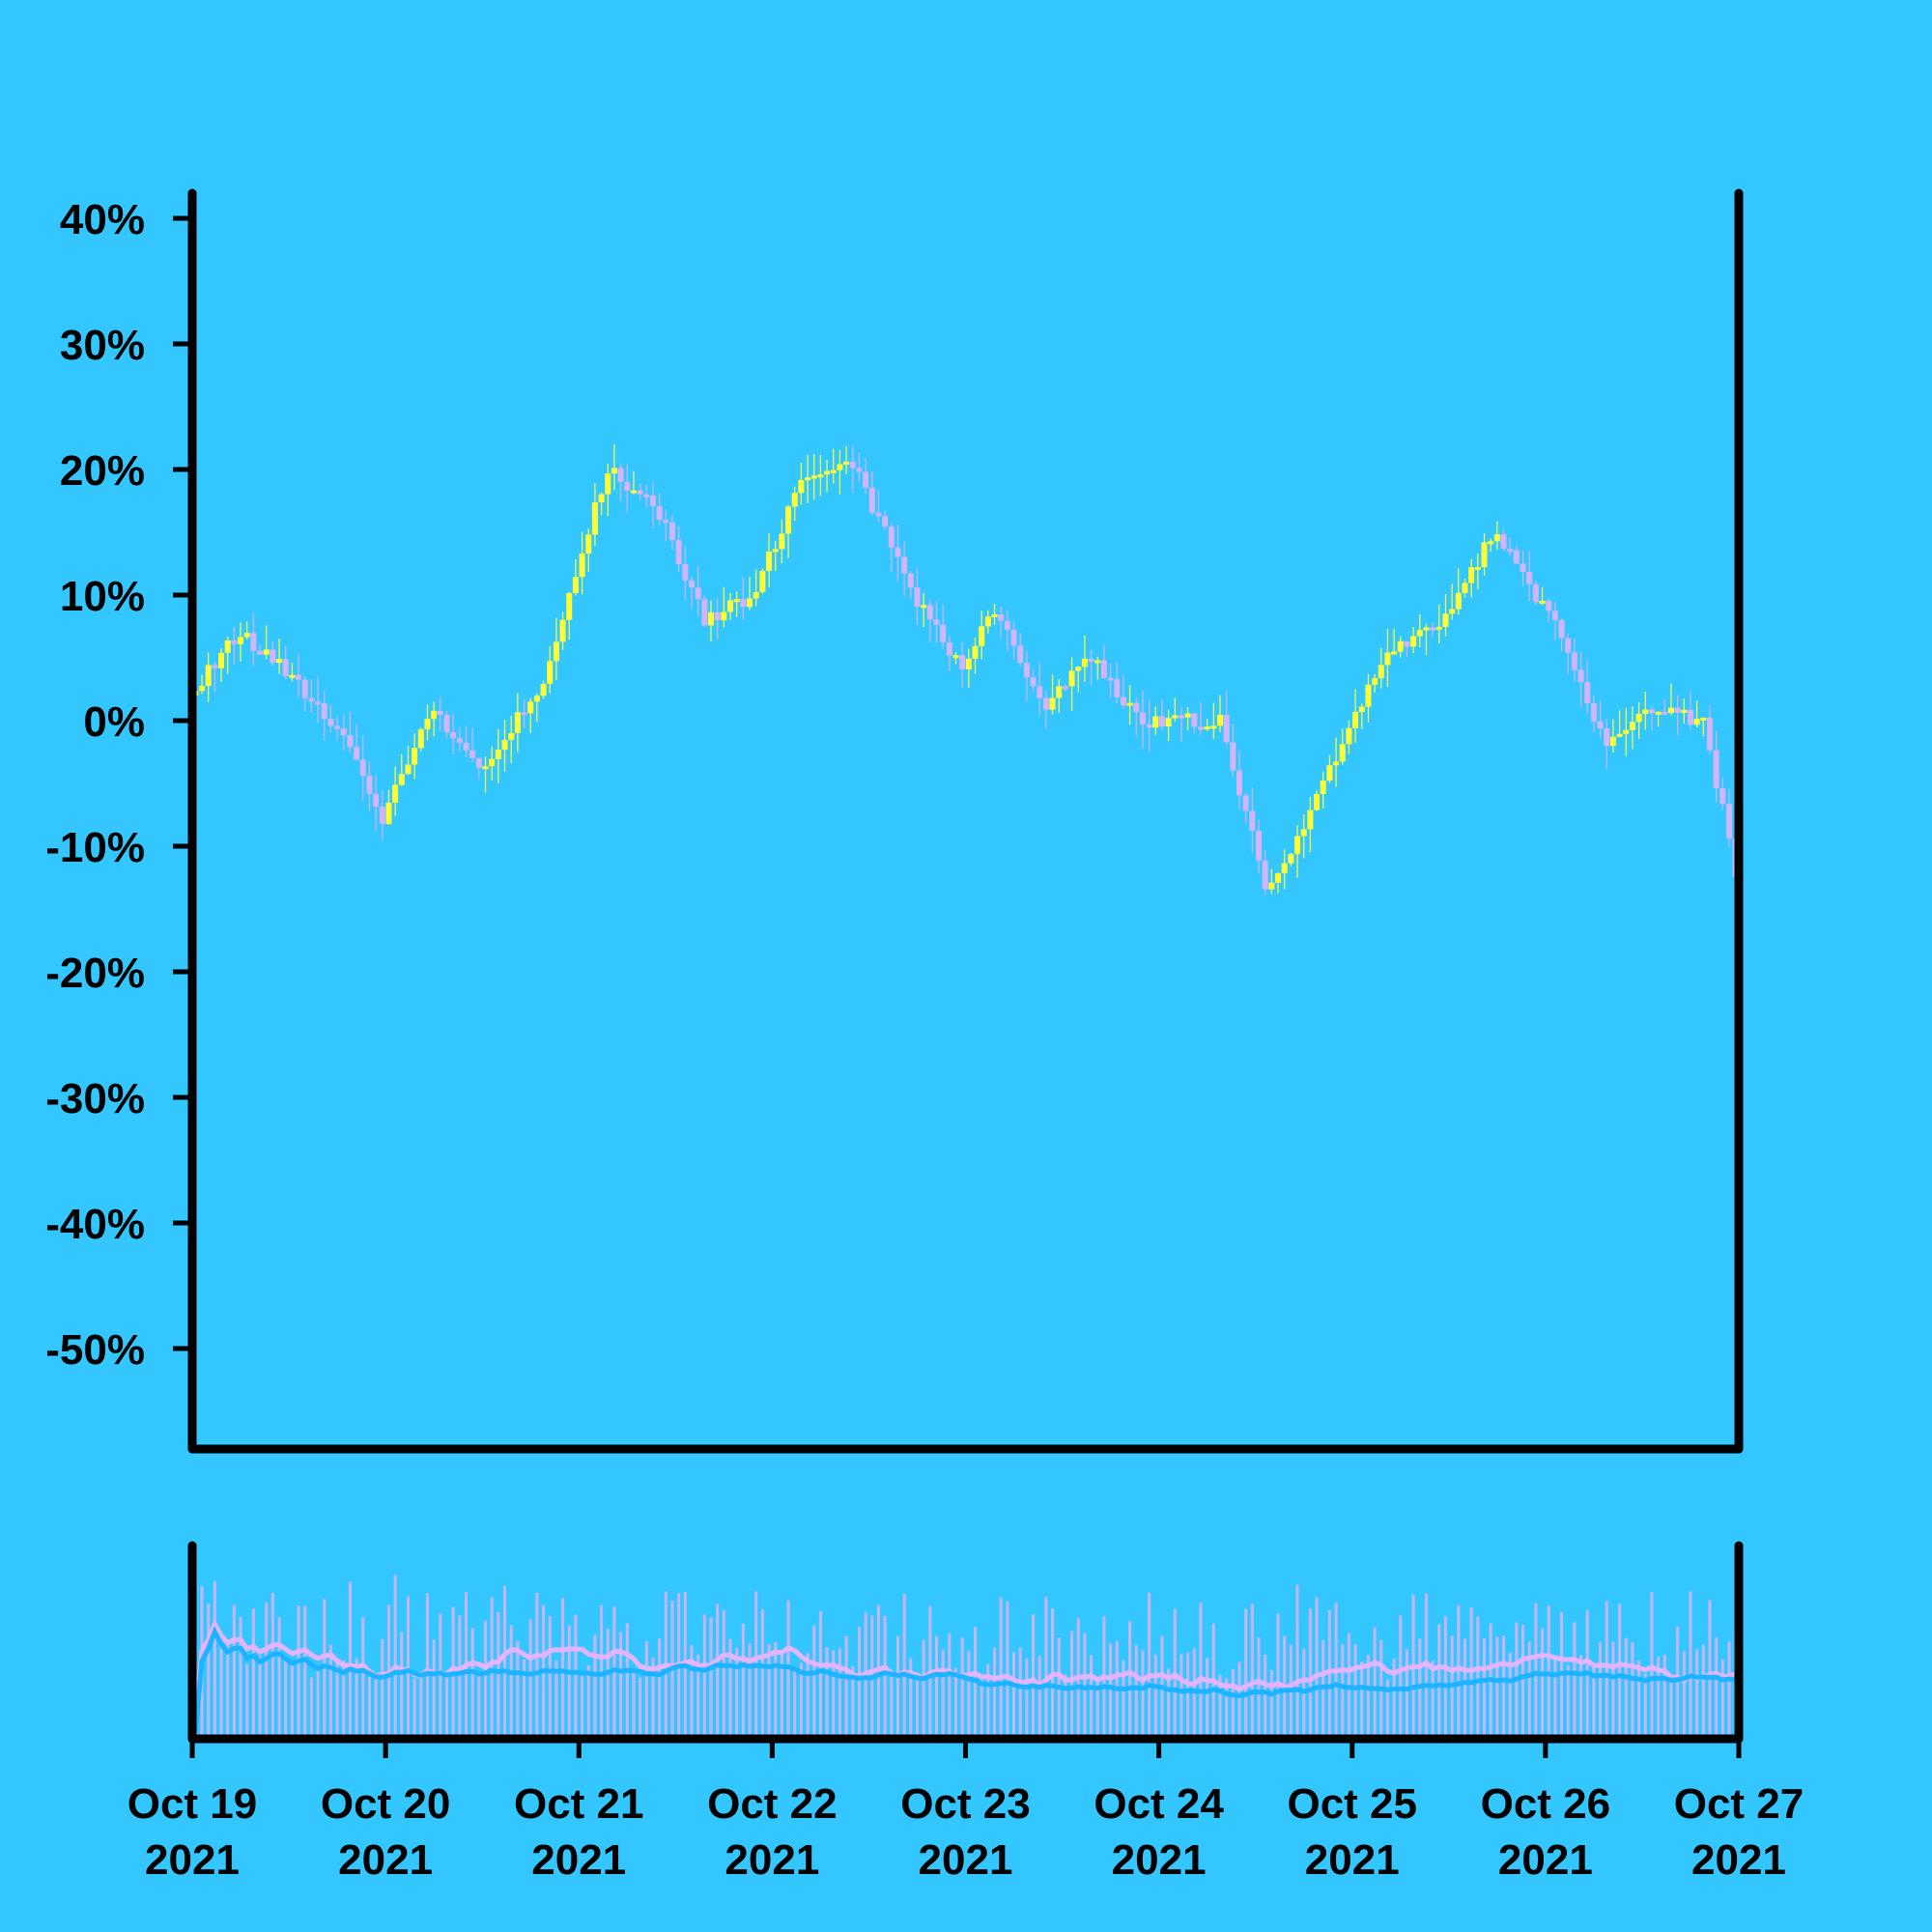 The width and height of the screenshot is (1932, 1932). I want to click on x-tick-label: Oct 19, so click(193, 1804).